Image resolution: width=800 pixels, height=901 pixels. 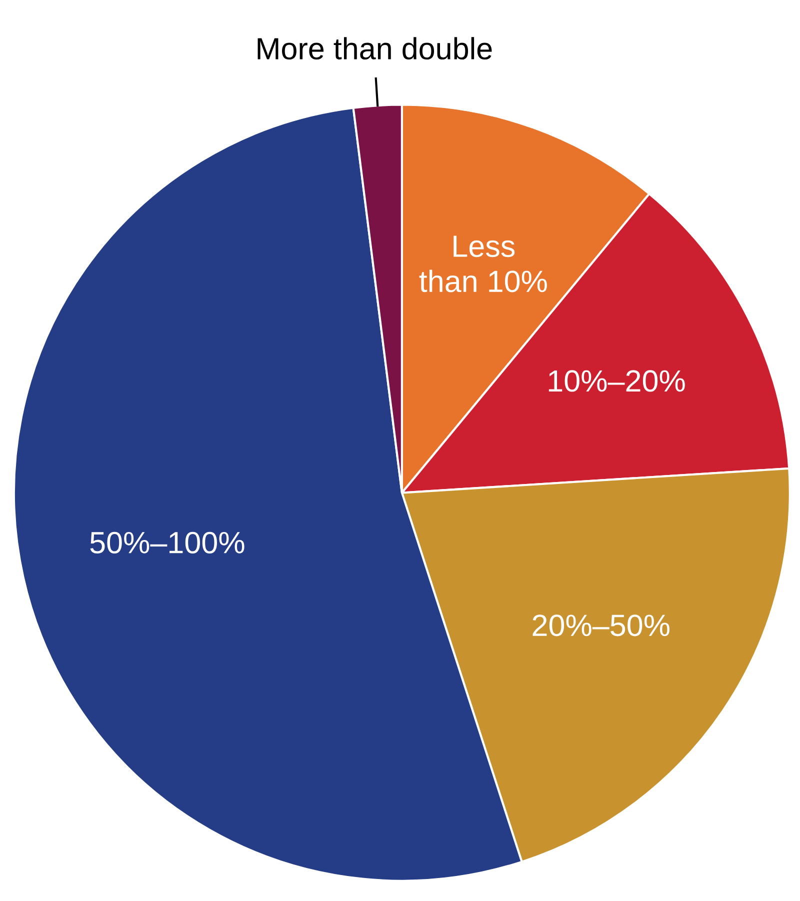 What do you see at coordinates (601, 625) in the screenshot?
I see `slice-label: 20%–50%` at bounding box center [601, 625].